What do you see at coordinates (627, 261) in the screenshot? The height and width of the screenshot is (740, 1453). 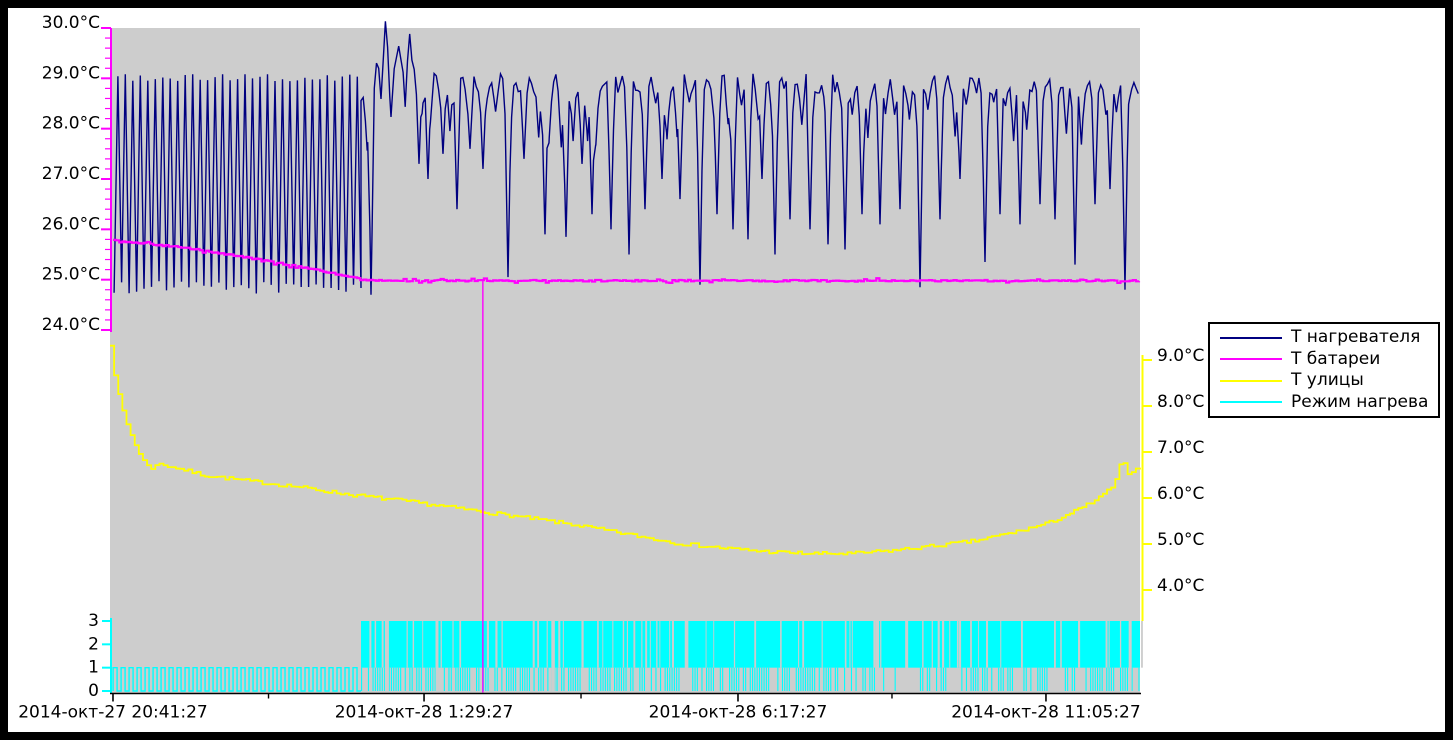 I see `series-battery-line` at bounding box center [627, 261].